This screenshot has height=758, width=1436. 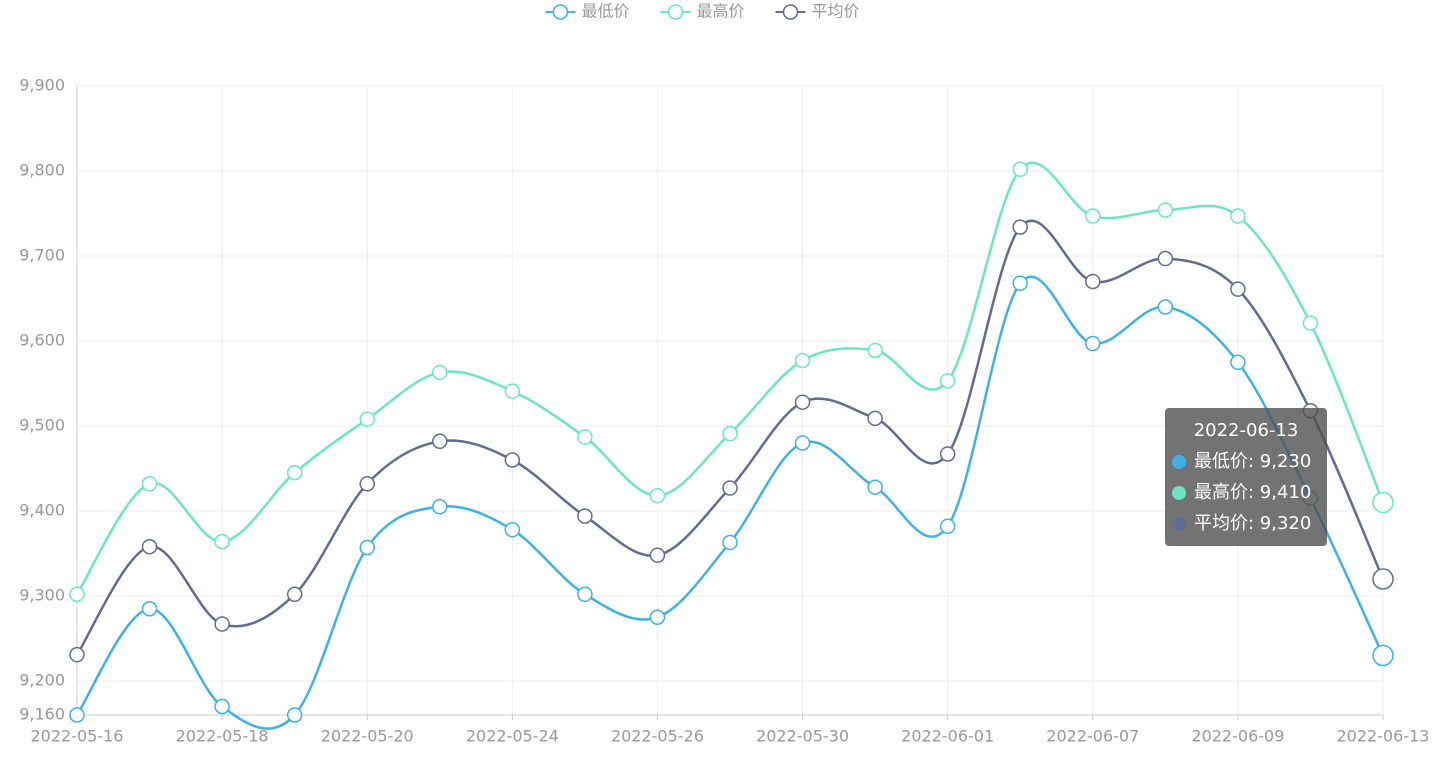 What do you see at coordinates (42, 255) in the screenshot?
I see `y-tick-label: 9,700` at bounding box center [42, 255].